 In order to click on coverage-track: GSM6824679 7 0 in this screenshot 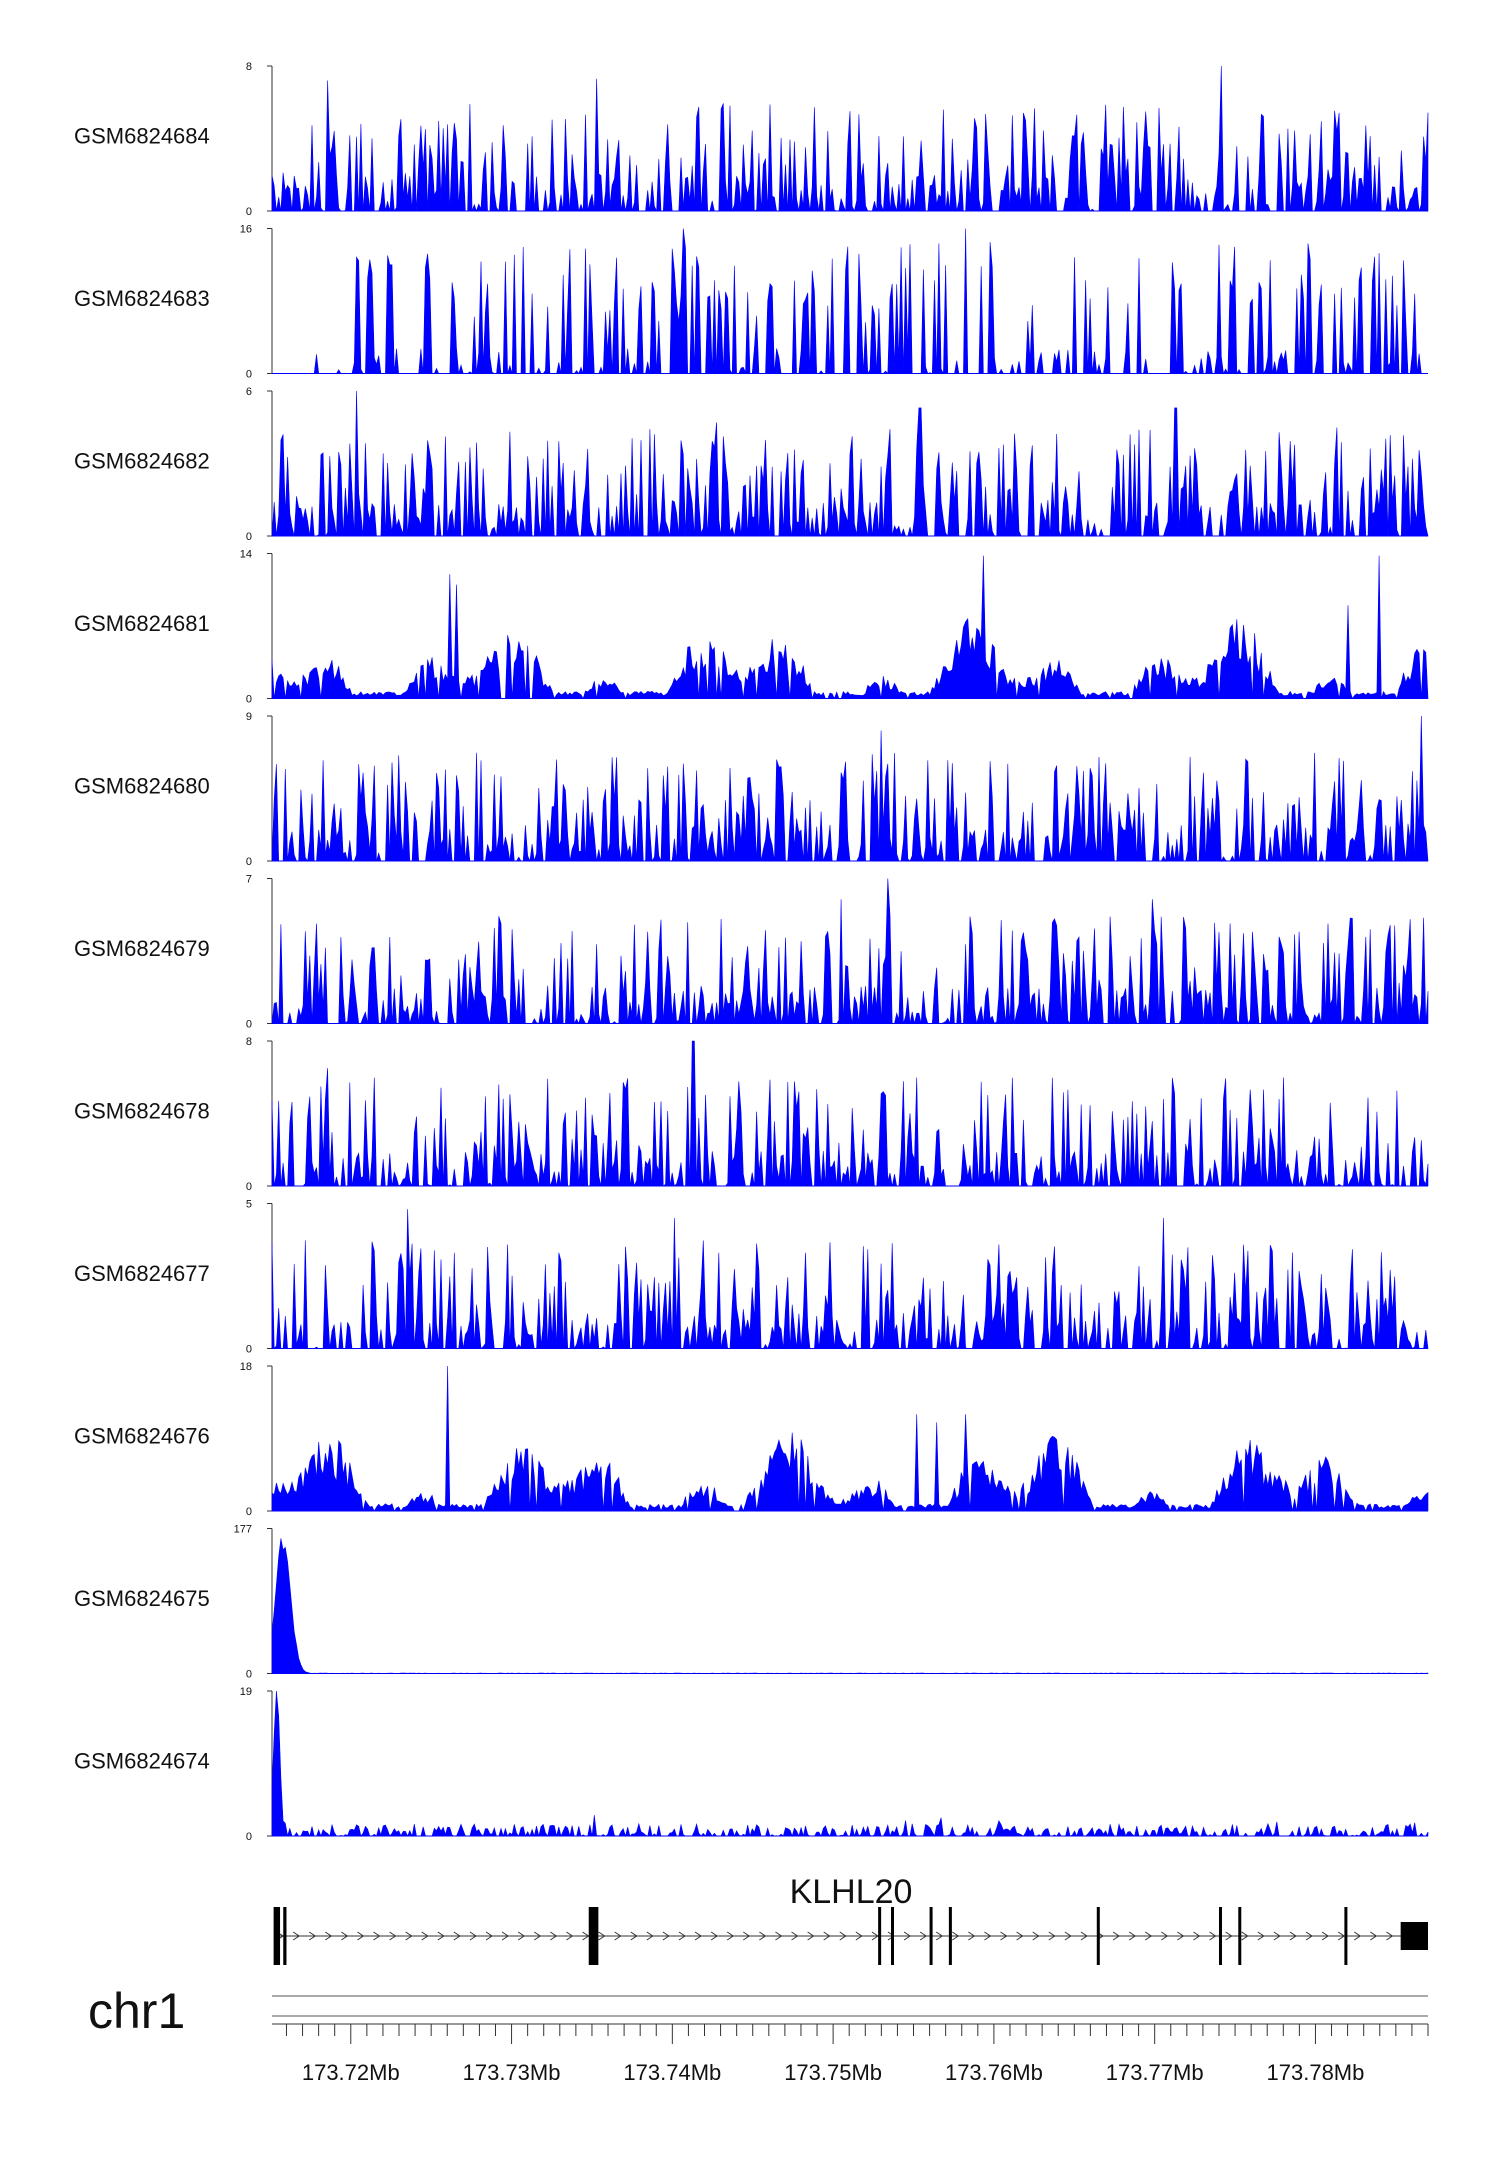, I will do `click(751, 952)`.